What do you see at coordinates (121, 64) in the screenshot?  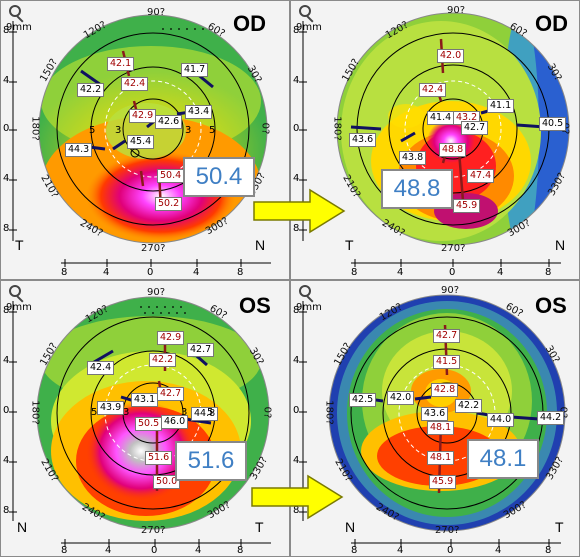 I see `k-value: 42.1` at bounding box center [121, 64].